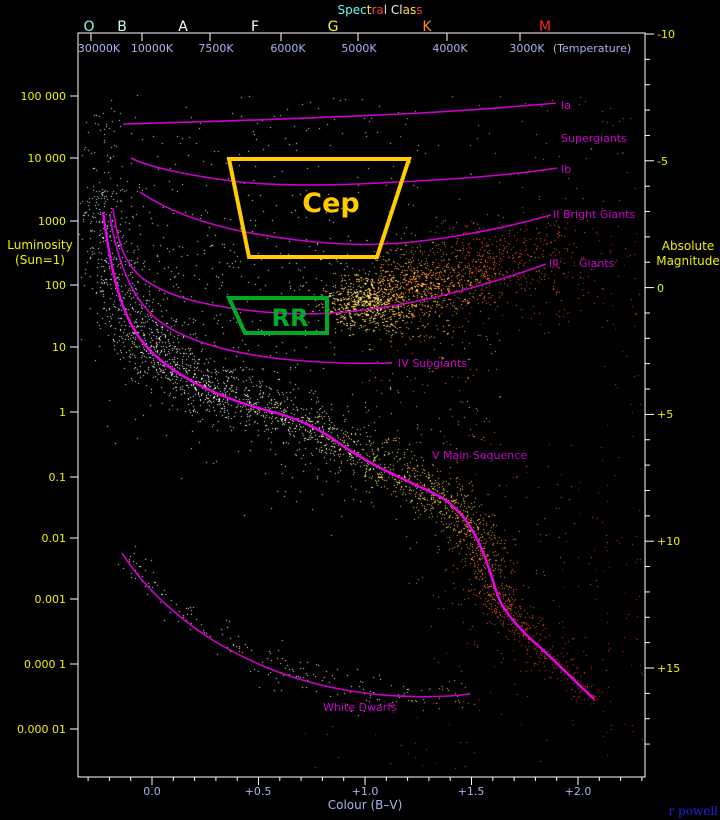  I want to click on class-line-Ia, so click(339, 113).